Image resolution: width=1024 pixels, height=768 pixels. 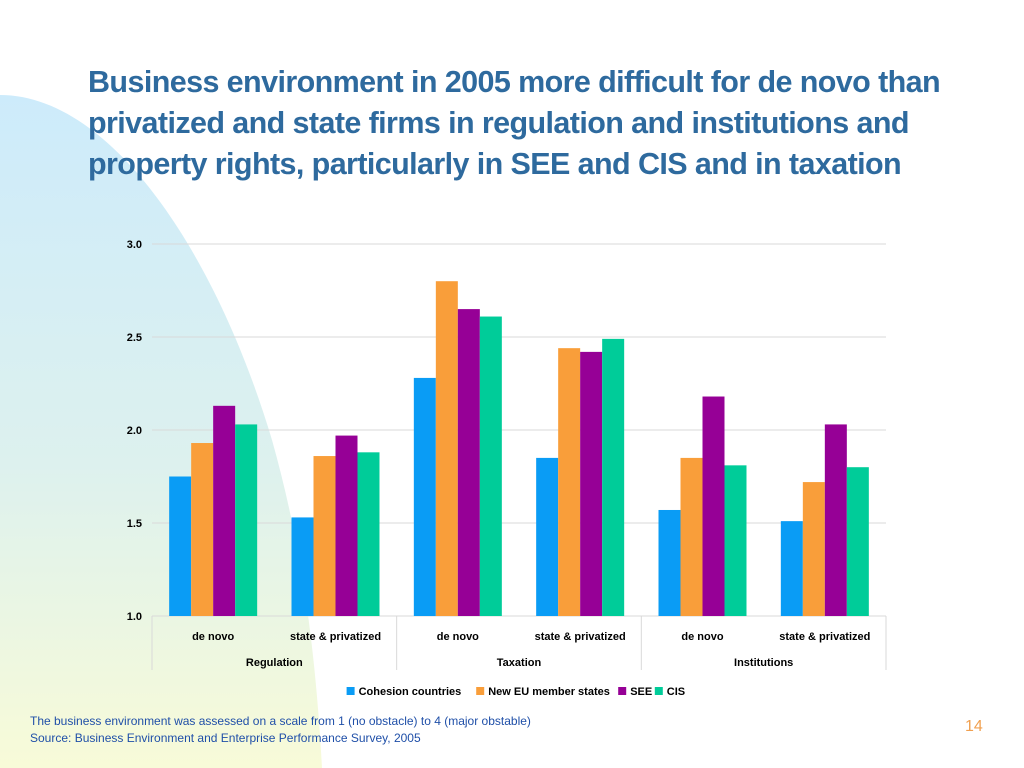 I want to click on y-tick-label: 2.0, so click(x=134, y=431).